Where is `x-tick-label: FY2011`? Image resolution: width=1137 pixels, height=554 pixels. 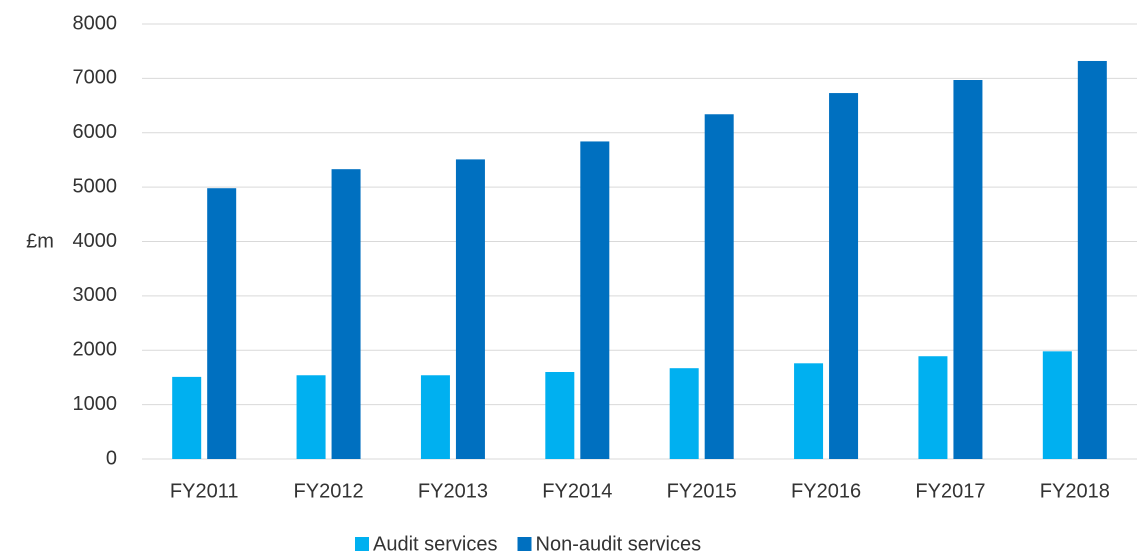
x-tick-label: FY2011 is located at coordinates (204, 491).